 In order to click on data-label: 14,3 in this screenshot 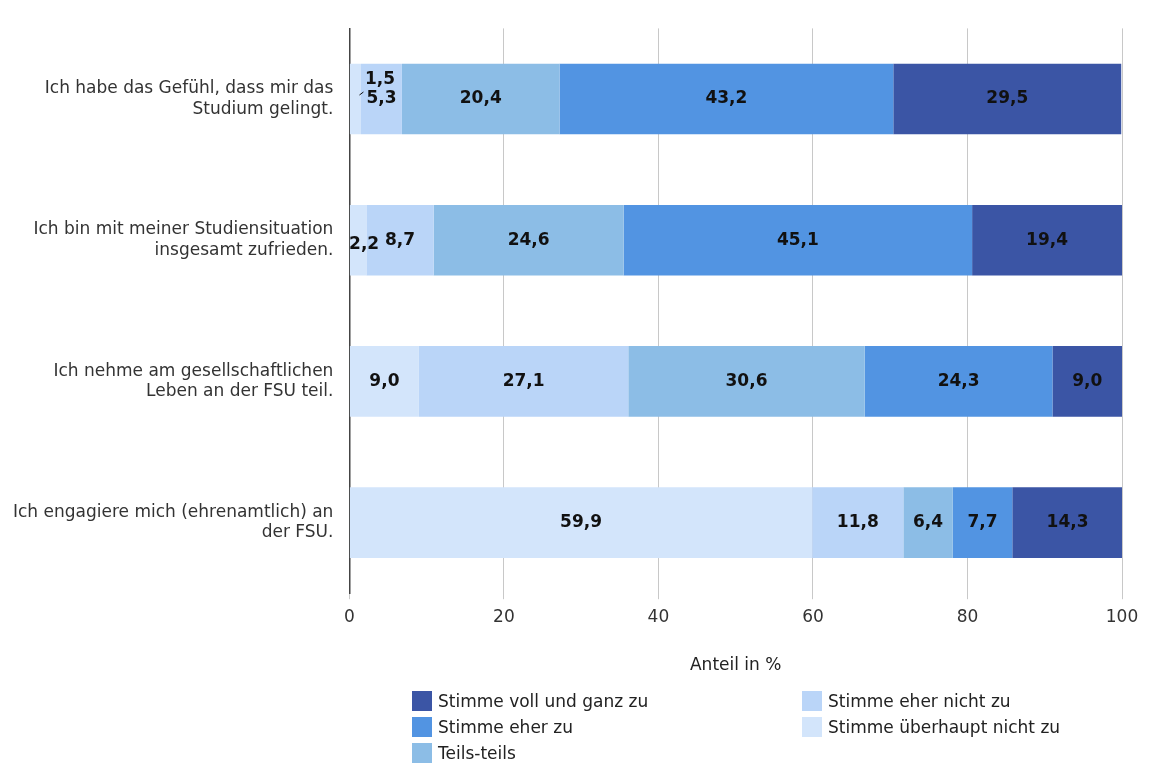, I will do `click(1067, 521)`.